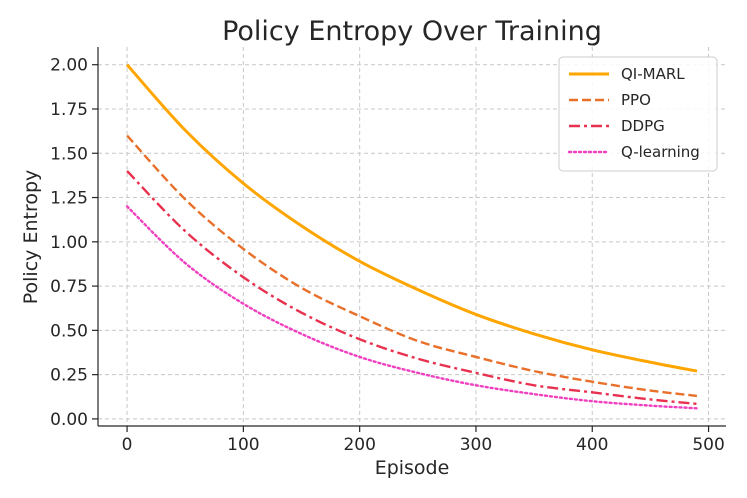 This screenshot has height=498, width=747. I want to click on x-axis-label: Episode, so click(412, 468).